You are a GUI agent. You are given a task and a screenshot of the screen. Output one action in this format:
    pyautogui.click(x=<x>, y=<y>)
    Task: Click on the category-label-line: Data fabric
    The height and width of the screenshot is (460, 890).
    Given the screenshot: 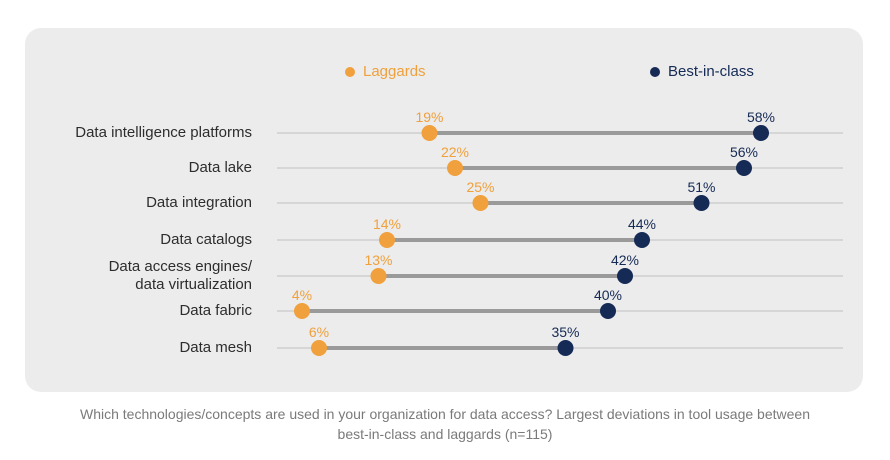 What is the action you would take?
    pyautogui.click(x=215, y=310)
    